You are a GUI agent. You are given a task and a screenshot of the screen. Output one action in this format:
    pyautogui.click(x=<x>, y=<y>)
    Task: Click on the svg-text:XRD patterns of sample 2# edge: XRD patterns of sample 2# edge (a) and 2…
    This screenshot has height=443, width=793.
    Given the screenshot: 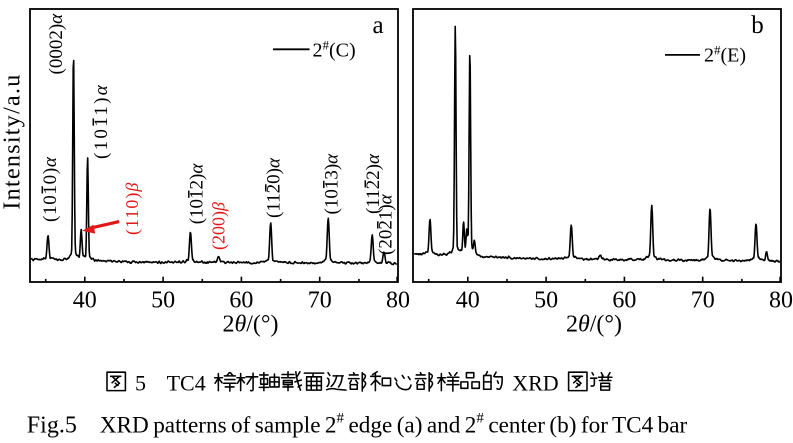 What is the action you would take?
    pyautogui.click(x=394, y=424)
    